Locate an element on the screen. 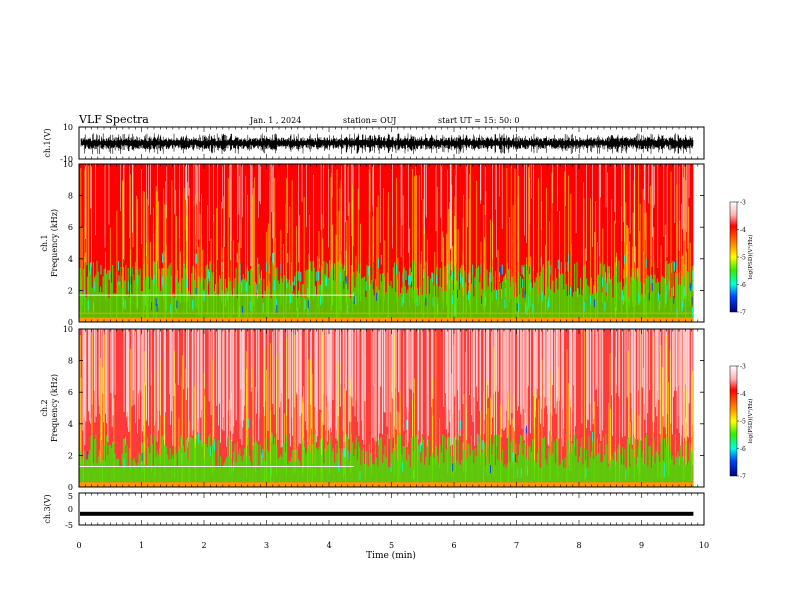  ch2-colorbar: -3 -4 -5 -6 -7 log(PSD)(V²/Hz) is located at coordinates (741, 422).